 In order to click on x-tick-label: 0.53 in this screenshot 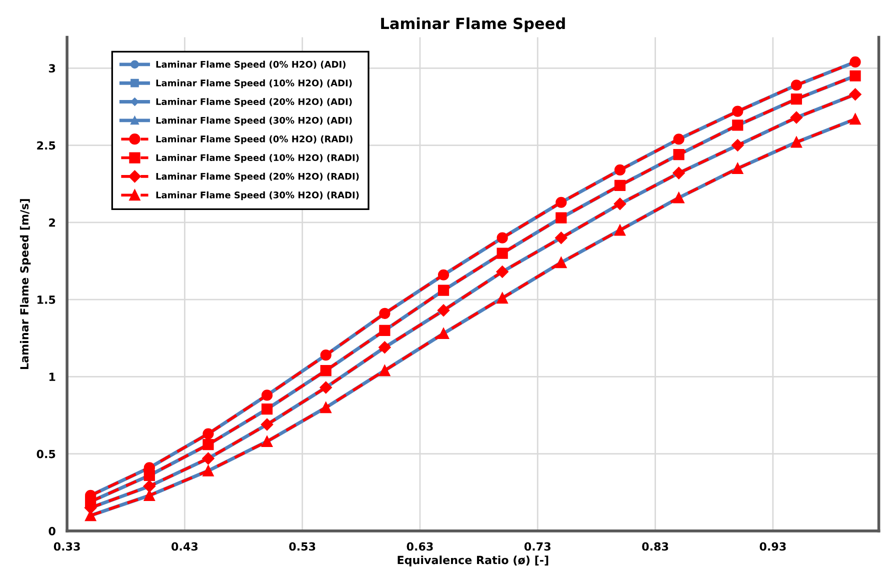, I will do `click(302, 546)`.